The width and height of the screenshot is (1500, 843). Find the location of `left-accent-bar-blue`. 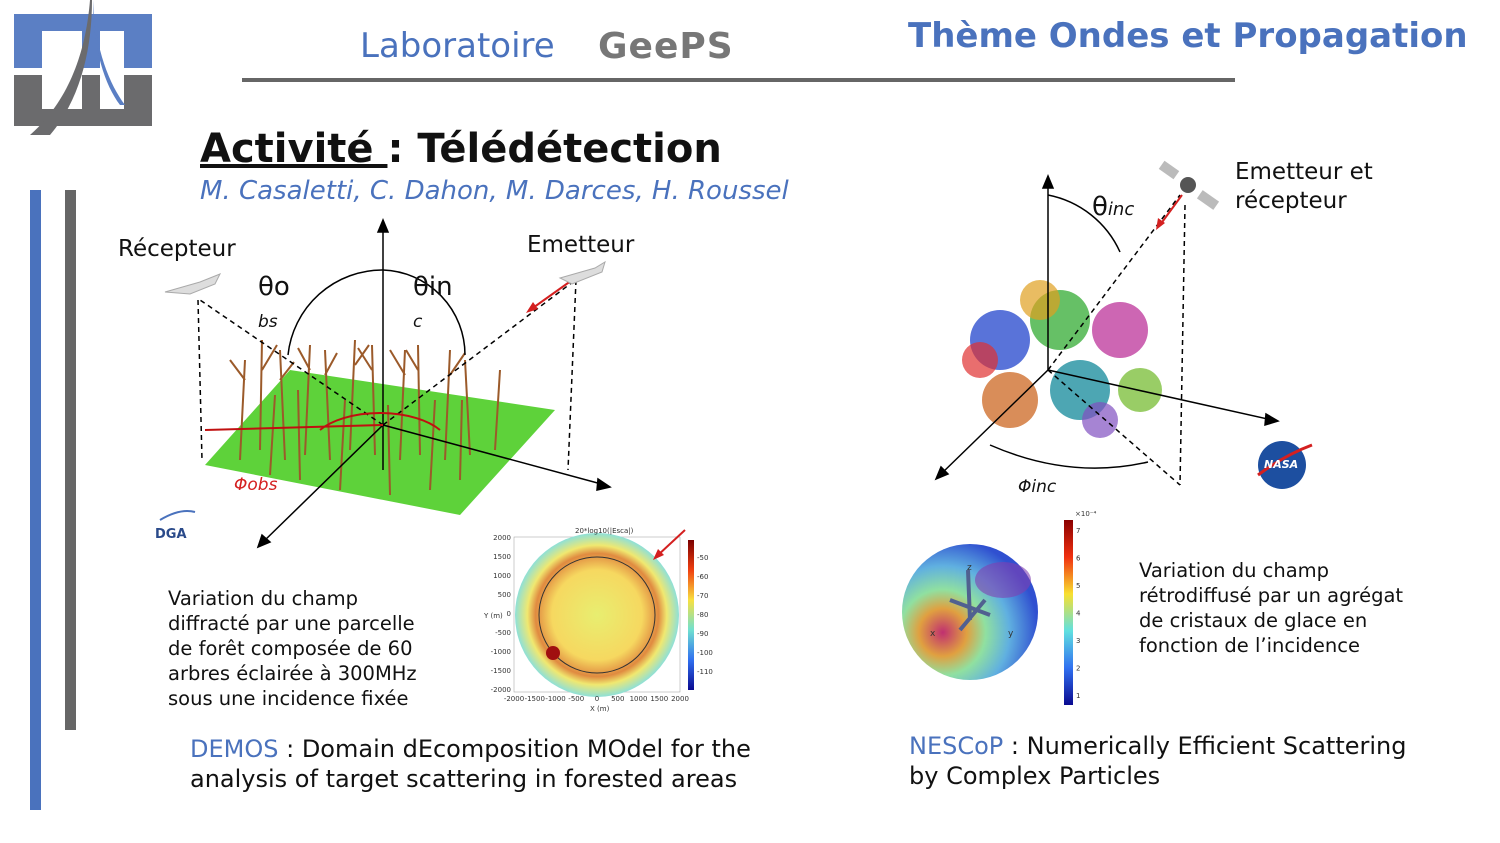

left-accent-bar-blue is located at coordinates (35, 500).